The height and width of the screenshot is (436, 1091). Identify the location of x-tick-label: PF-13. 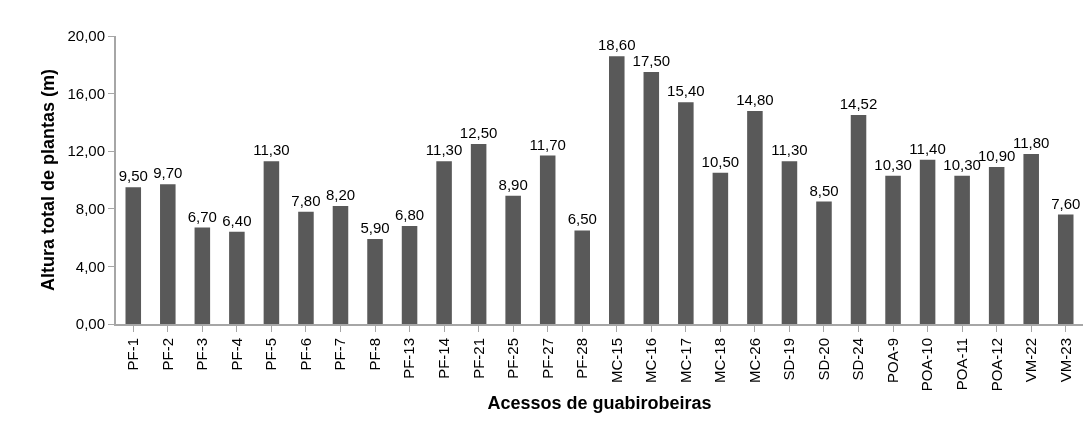
(409, 358).